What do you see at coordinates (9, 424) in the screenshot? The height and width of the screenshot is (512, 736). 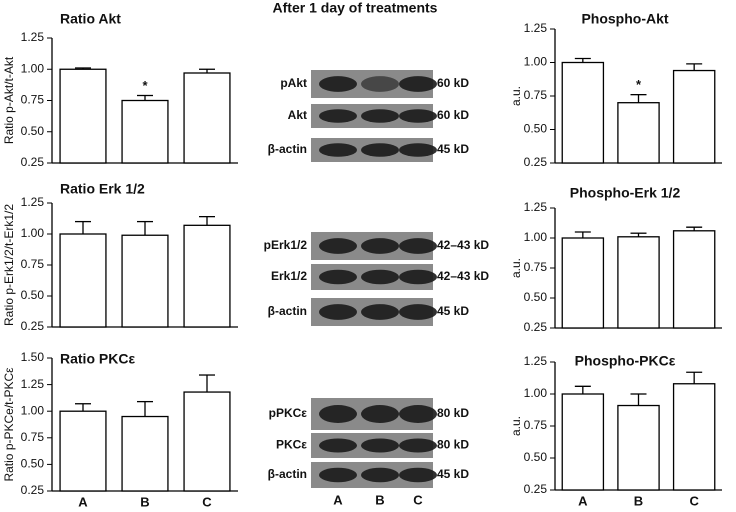 I see `y-axis-label: Ratio p-PKCe/t-PKCε` at bounding box center [9, 424].